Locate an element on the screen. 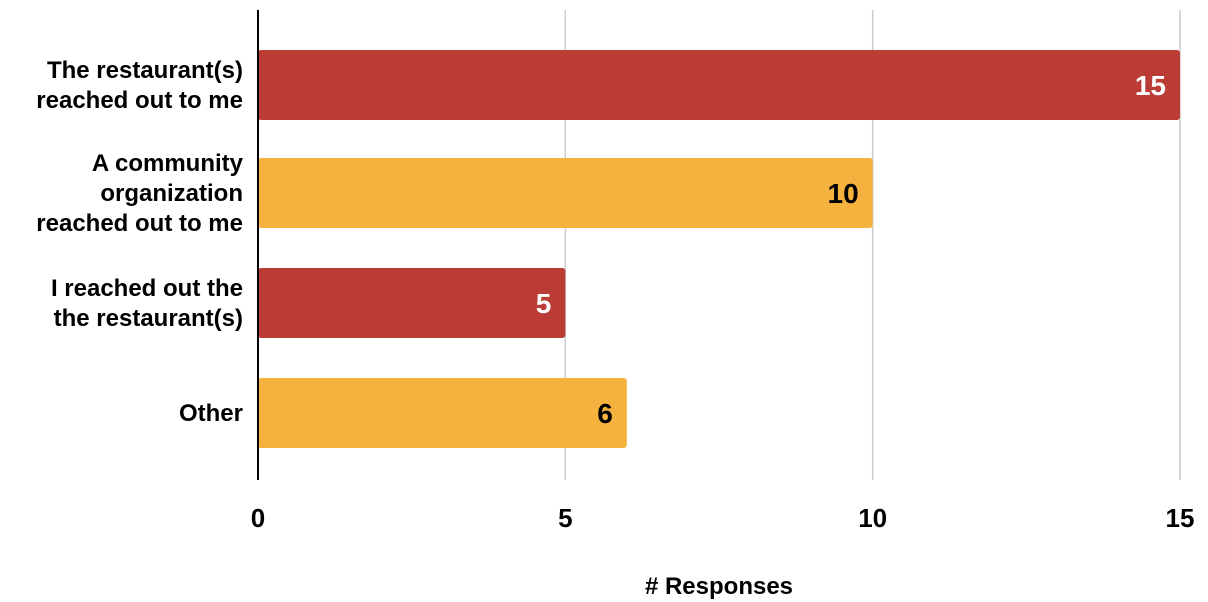 The image size is (1208, 602). x-tick-label: 10 is located at coordinates (872, 518).